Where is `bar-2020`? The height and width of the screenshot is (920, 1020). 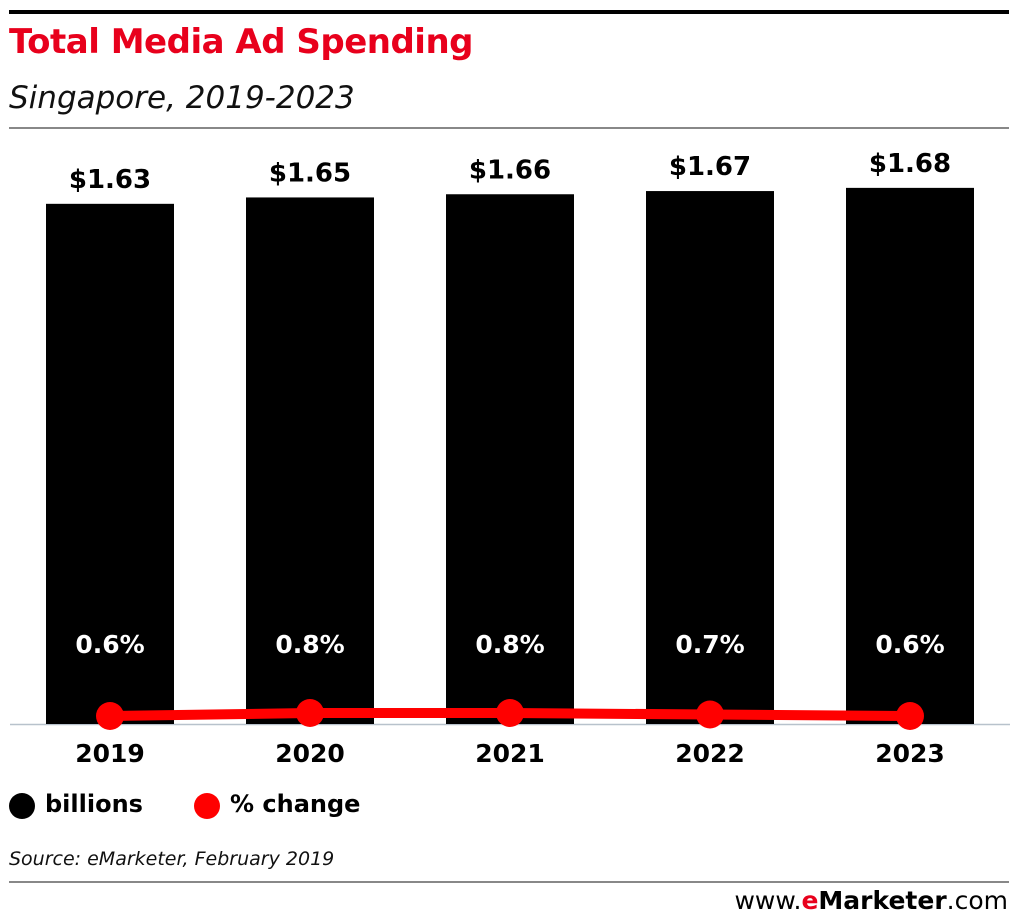
bar-2020 is located at coordinates (310, 460).